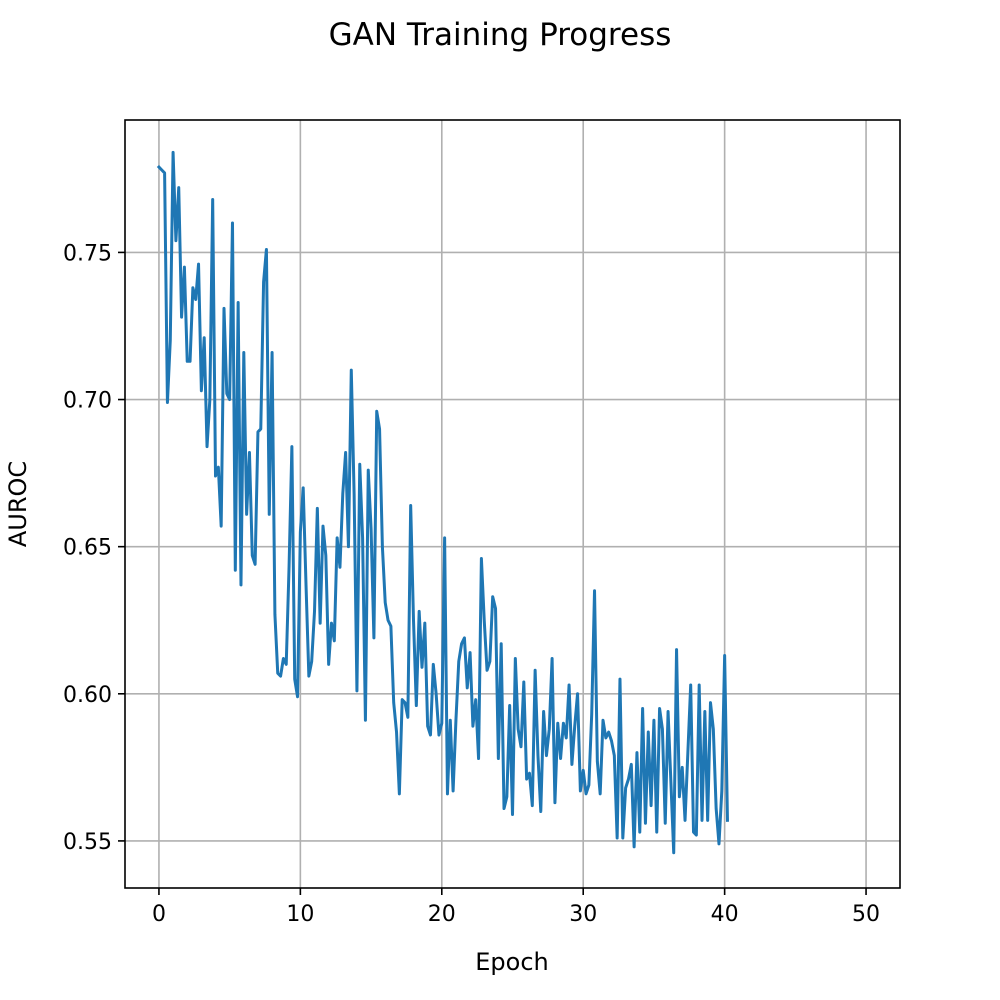 The image size is (1000, 1000). I want to click on y-axis: 0.55 0.60 0.65 0.70 0.75, so click(94, 548).